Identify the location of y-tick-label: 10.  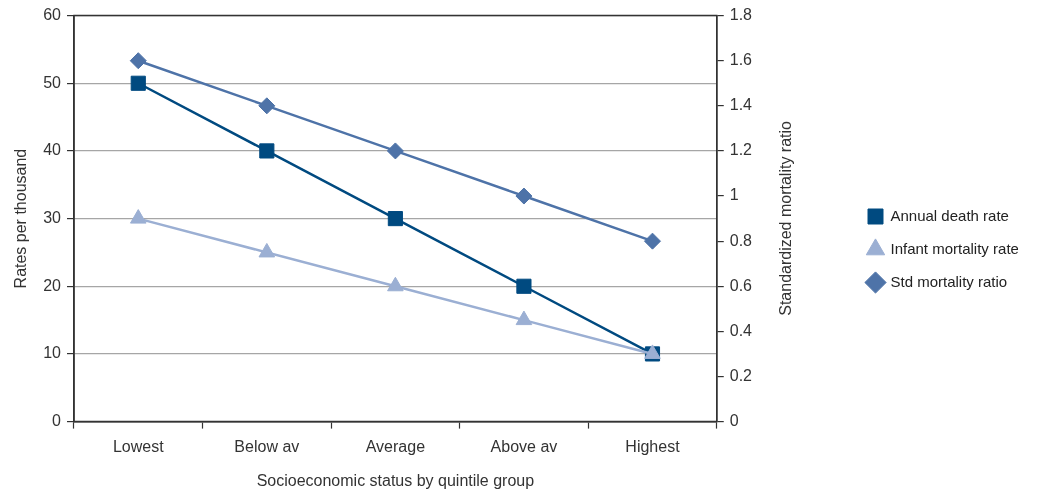
(52, 353).